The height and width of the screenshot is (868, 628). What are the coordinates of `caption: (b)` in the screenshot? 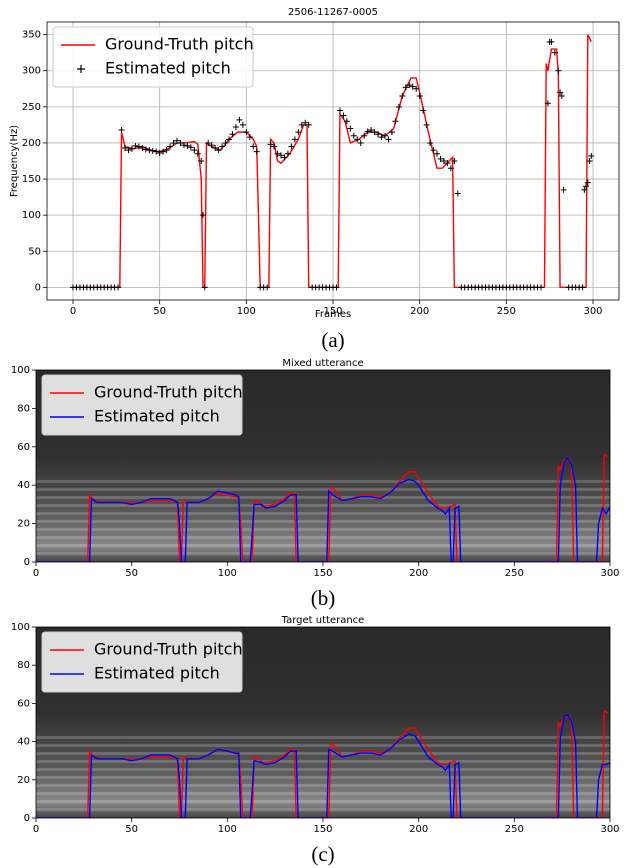 It's located at (323, 598).